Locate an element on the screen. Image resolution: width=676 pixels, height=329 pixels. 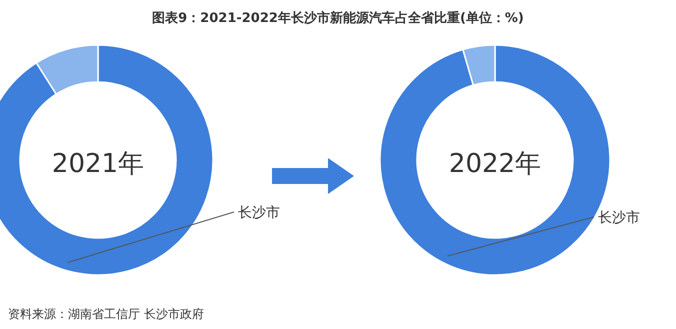
text: 2022年 is located at coordinates (495, 164).